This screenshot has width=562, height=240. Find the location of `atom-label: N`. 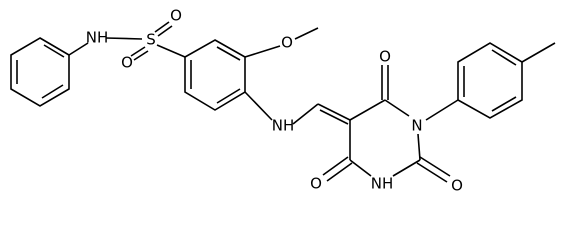

atom-label: N is located at coordinates (416, 126).